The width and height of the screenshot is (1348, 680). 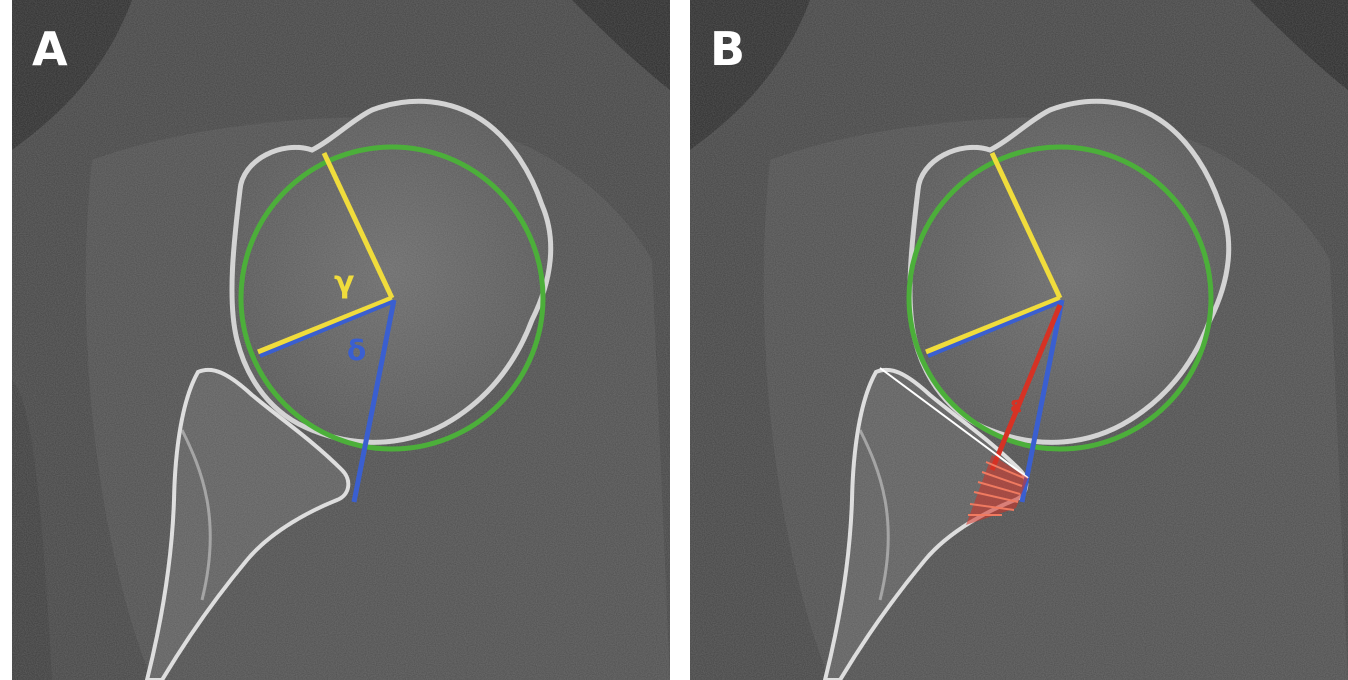 What do you see at coordinates (356, 350) in the screenshot?
I see `delta-label: δ` at bounding box center [356, 350].